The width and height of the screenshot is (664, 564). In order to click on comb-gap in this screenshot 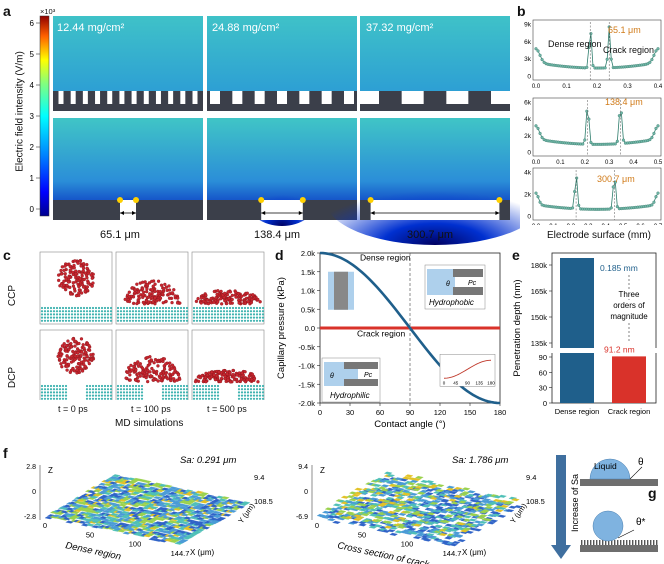, I will do `click(215, 97)`.